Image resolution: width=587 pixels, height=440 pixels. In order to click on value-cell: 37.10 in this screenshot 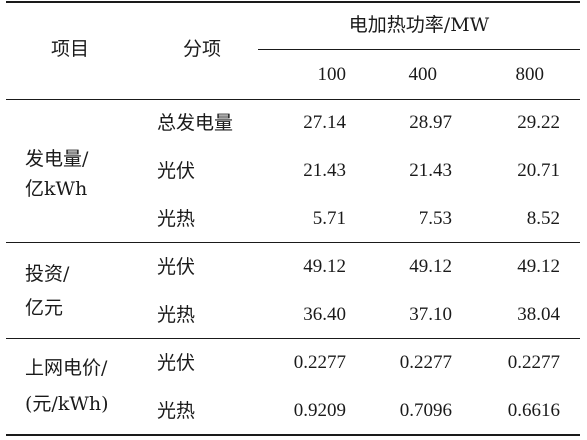, I will do `click(430, 314)`.